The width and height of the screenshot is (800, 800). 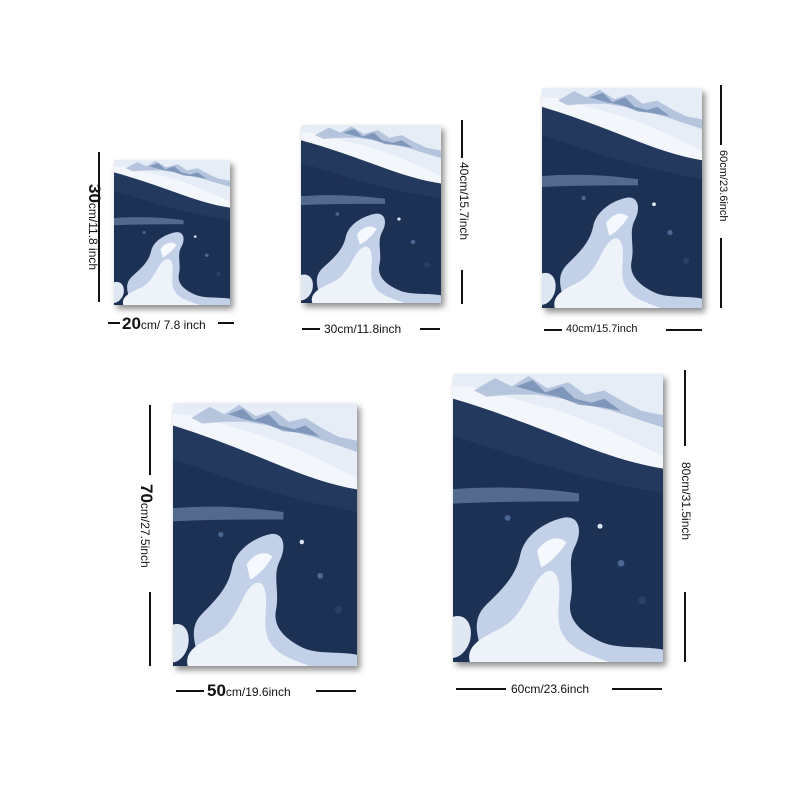 I want to click on height-label-40x60: 60cm/23.6inch, so click(x=723, y=186).